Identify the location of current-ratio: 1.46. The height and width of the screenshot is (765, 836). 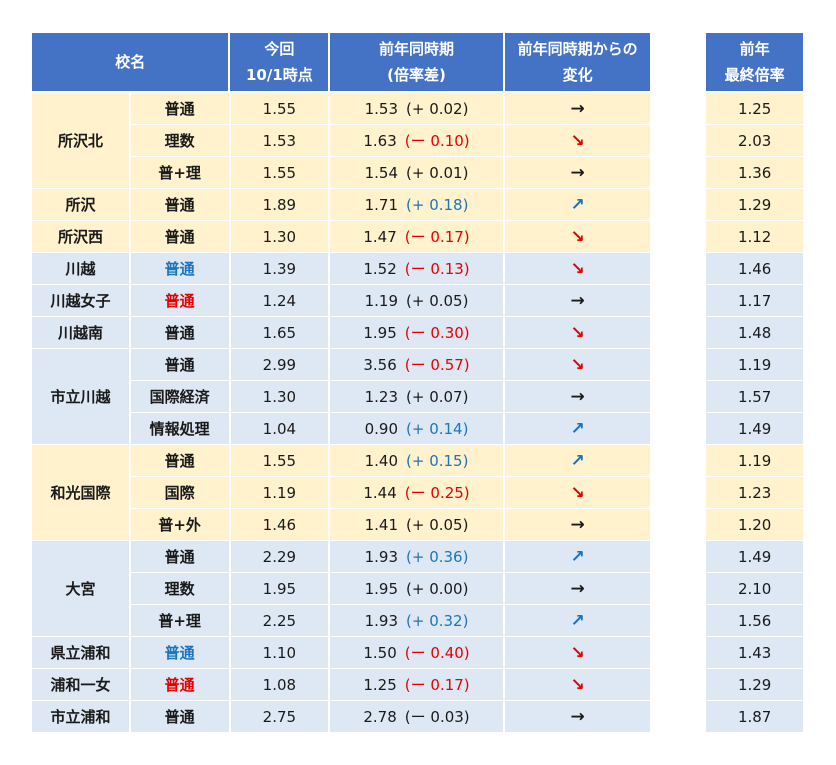
(279, 524).